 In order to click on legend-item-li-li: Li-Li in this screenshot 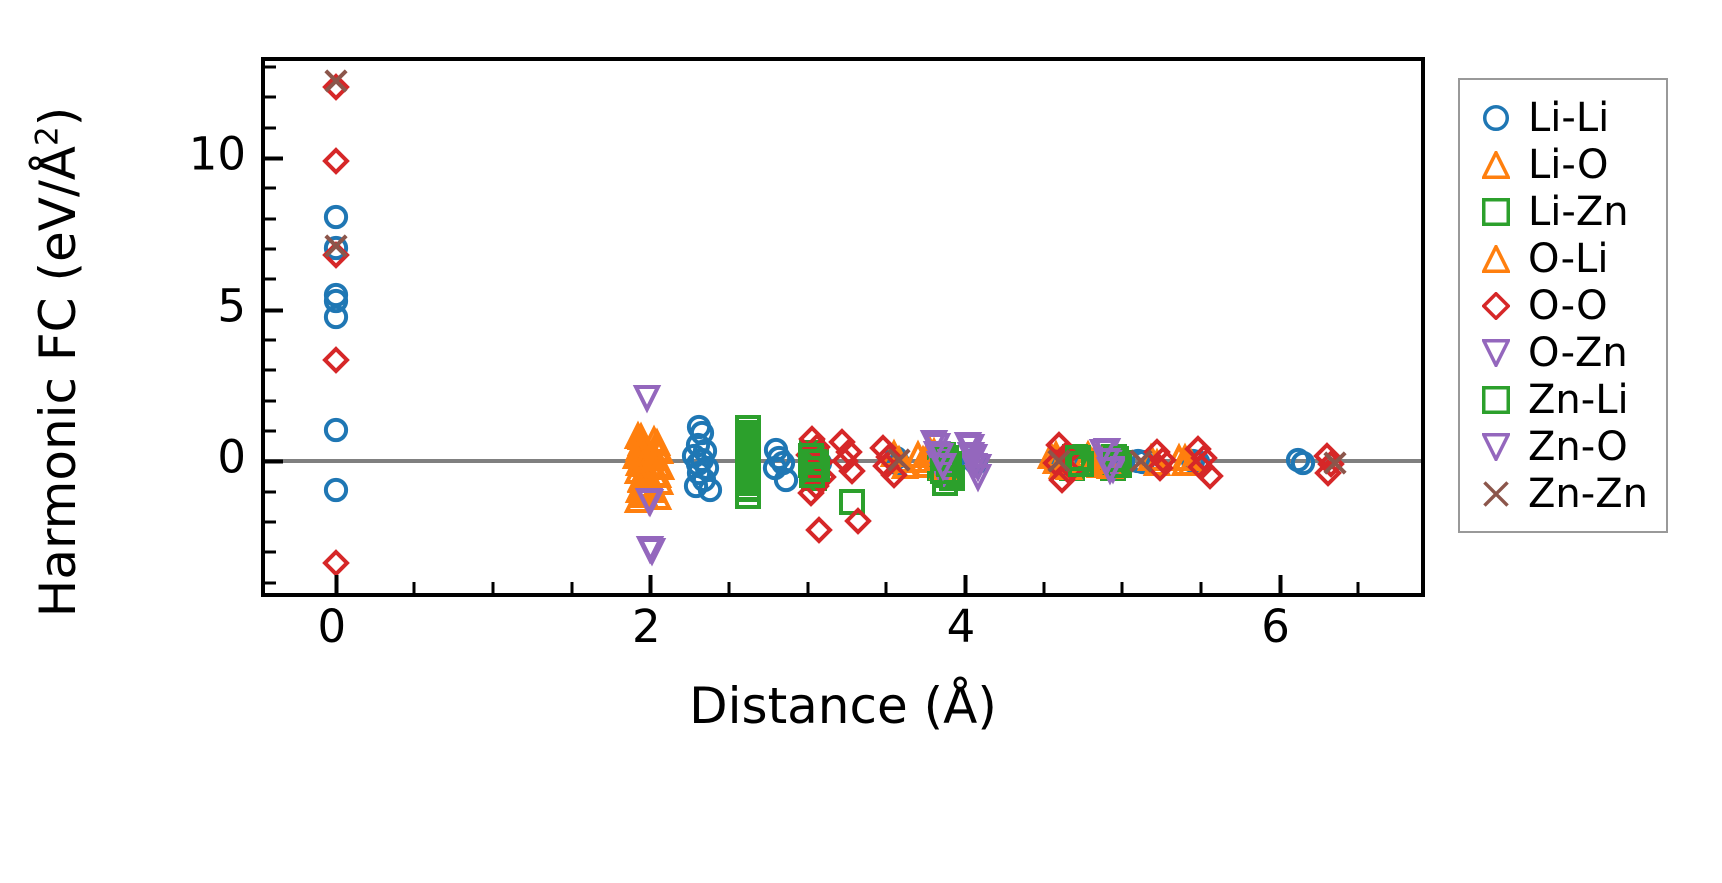, I will do `click(1561, 117)`.